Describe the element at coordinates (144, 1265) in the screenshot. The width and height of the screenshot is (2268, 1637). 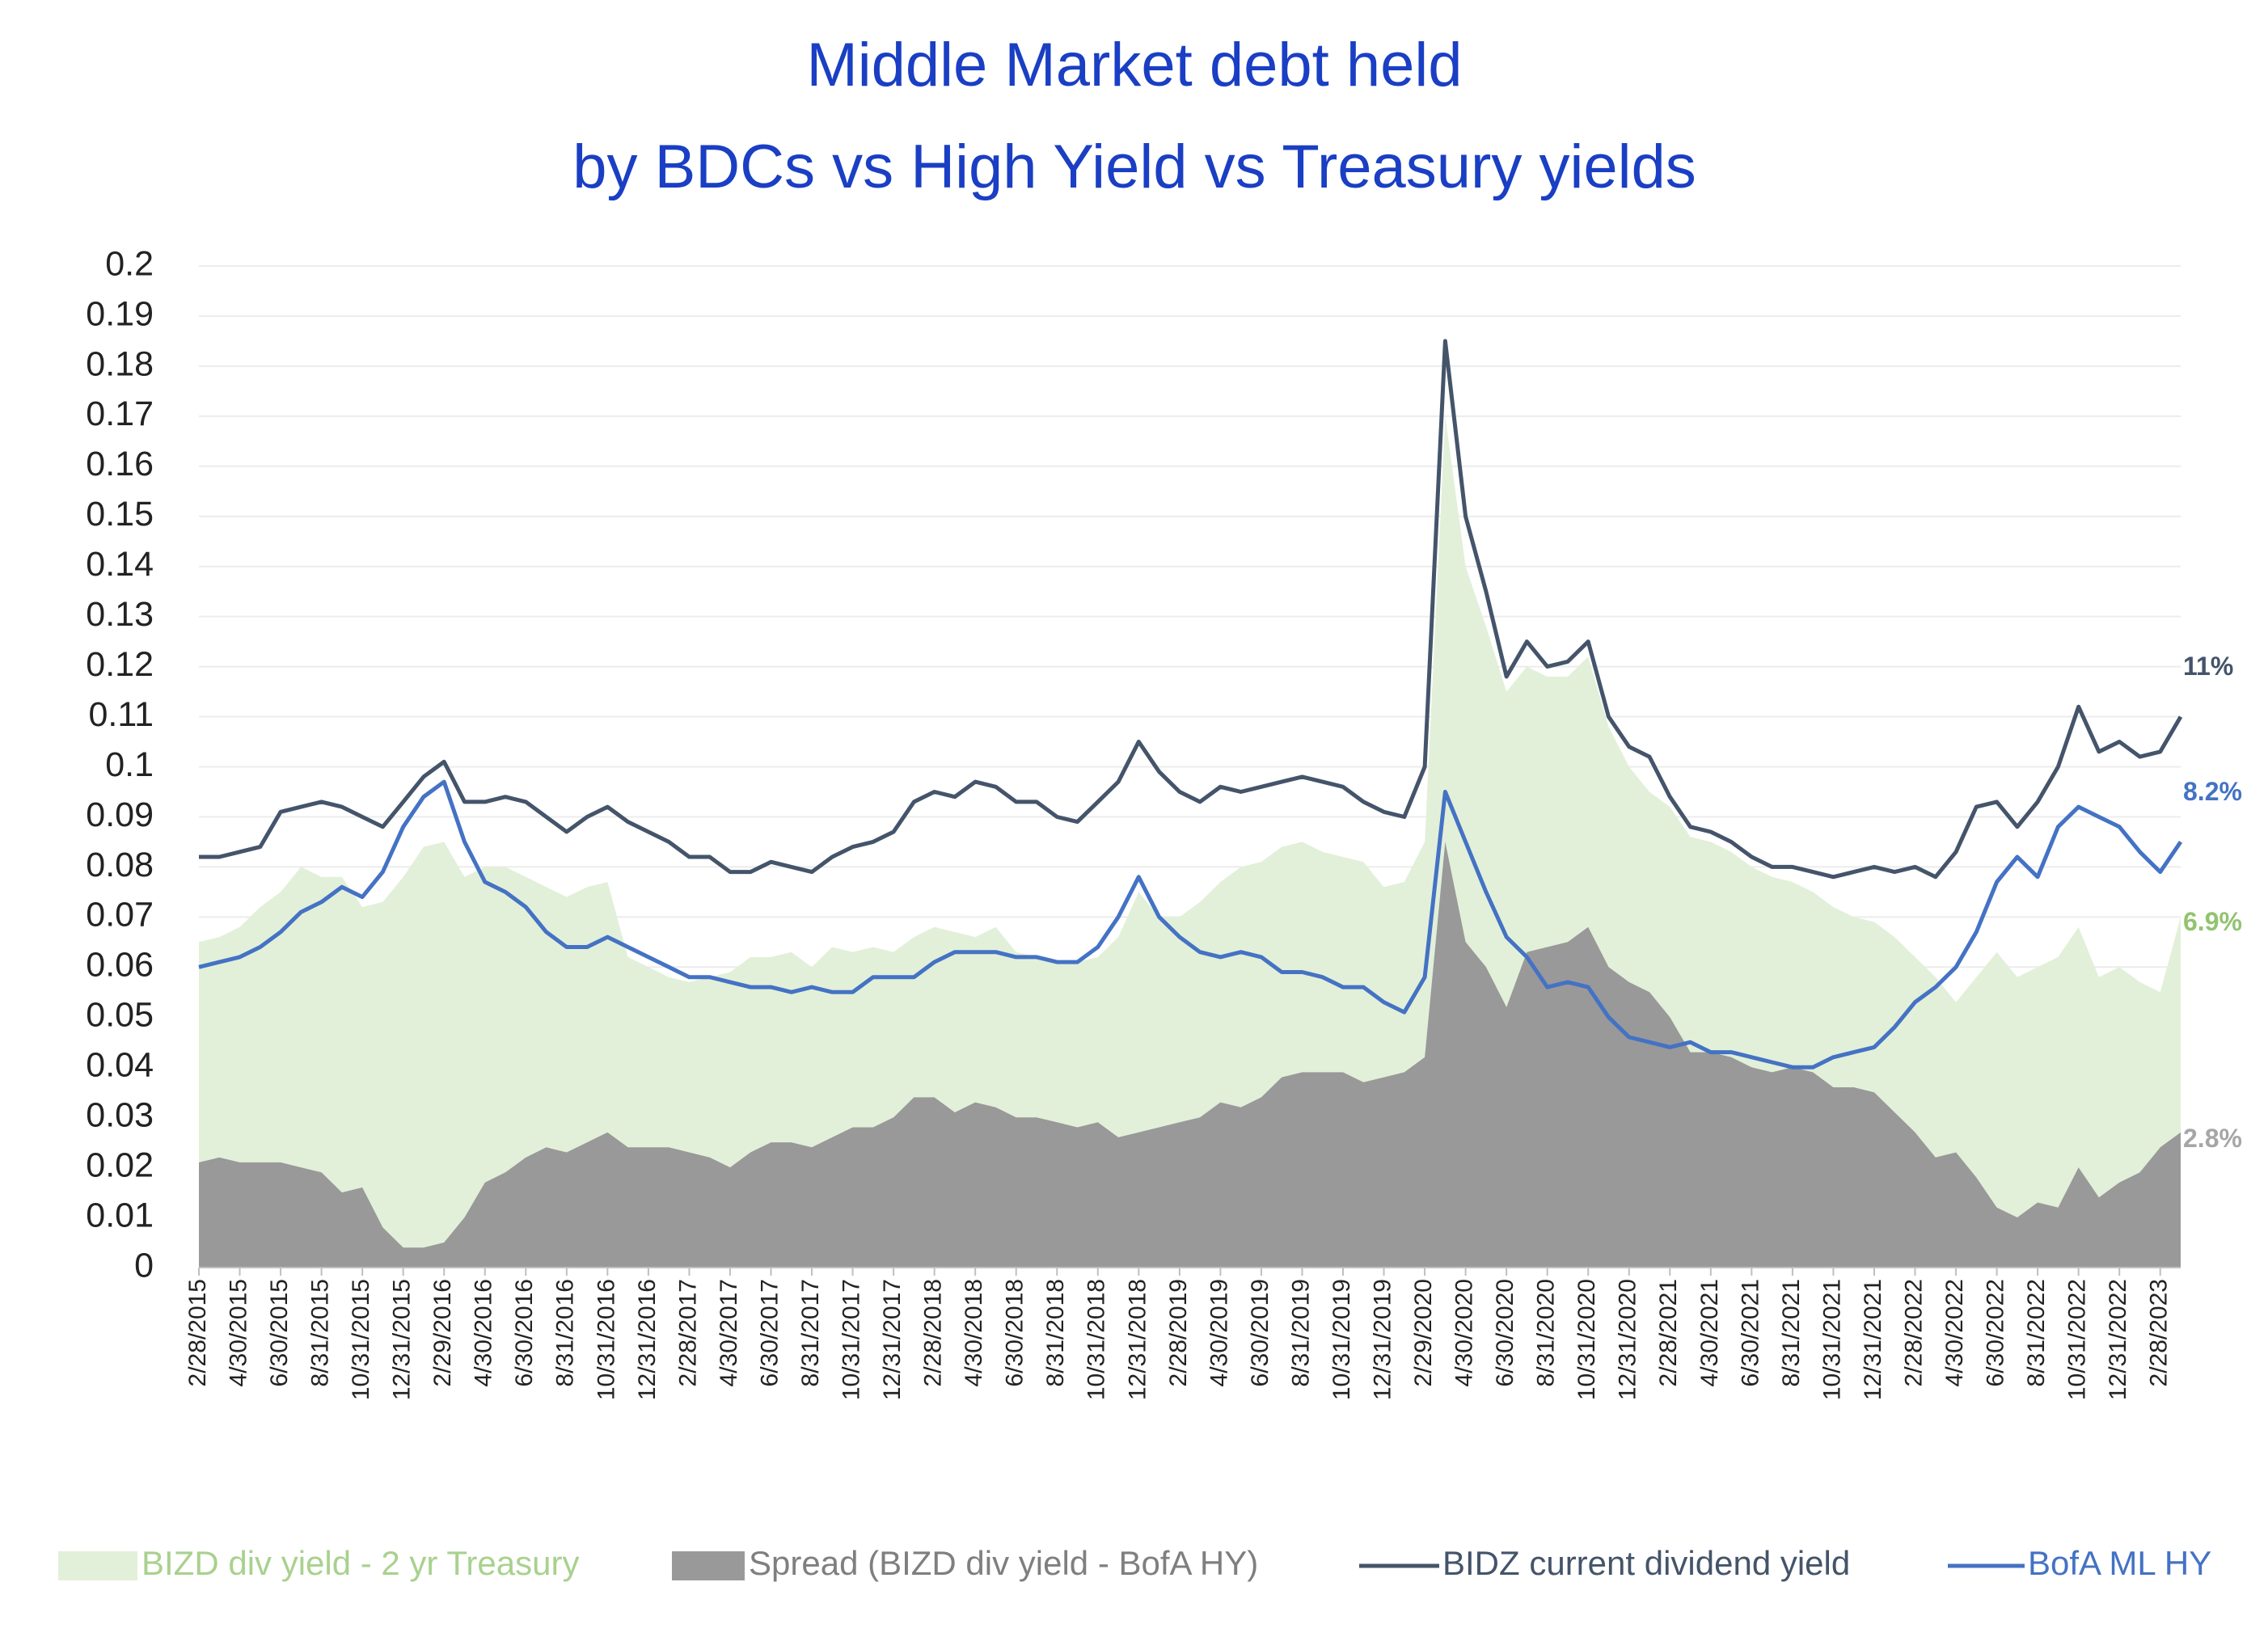
I see `y-tick-label: 0` at that location.